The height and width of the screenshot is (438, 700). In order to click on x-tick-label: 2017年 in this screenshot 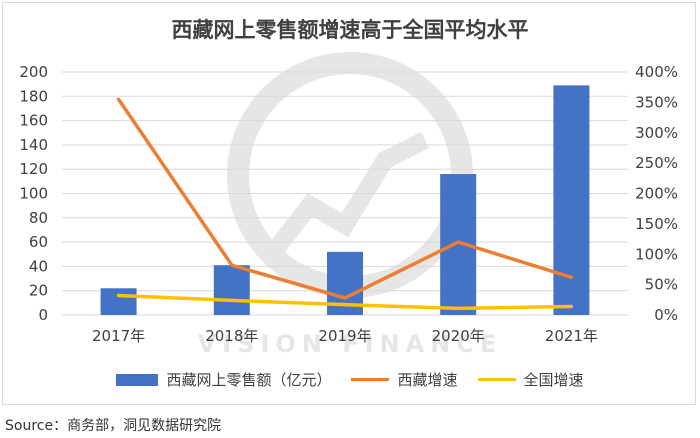, I will do `click(118, 336)`.